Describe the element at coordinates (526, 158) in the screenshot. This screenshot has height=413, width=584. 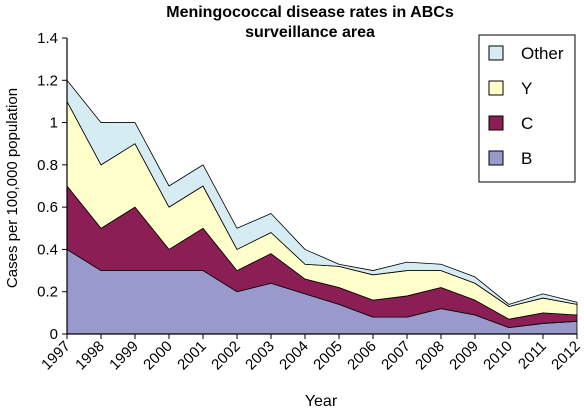
I see `legend-label-b: B` at that location.